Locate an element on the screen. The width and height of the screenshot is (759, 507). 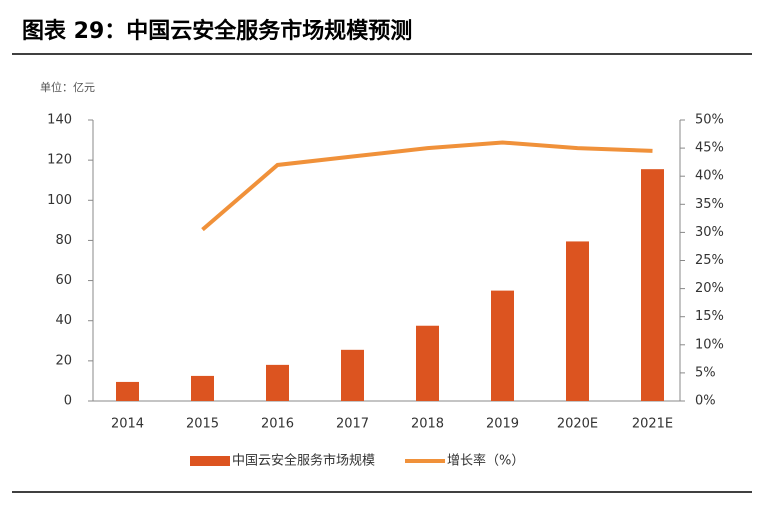
y2-tick-label: 5% is located at coordinates (705, 372).